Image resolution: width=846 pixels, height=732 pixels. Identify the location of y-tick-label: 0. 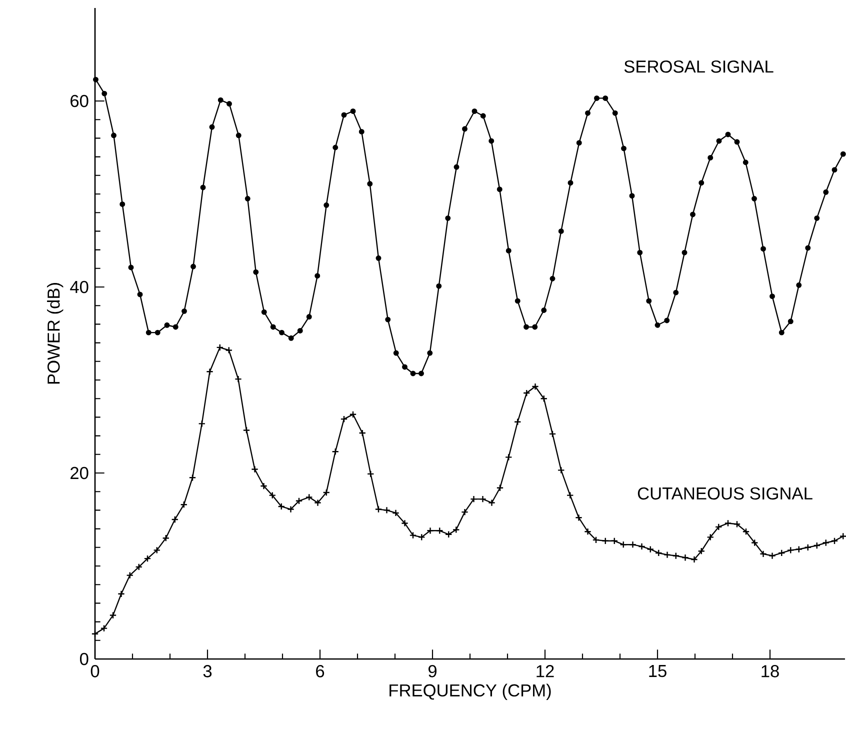
(84, 659).